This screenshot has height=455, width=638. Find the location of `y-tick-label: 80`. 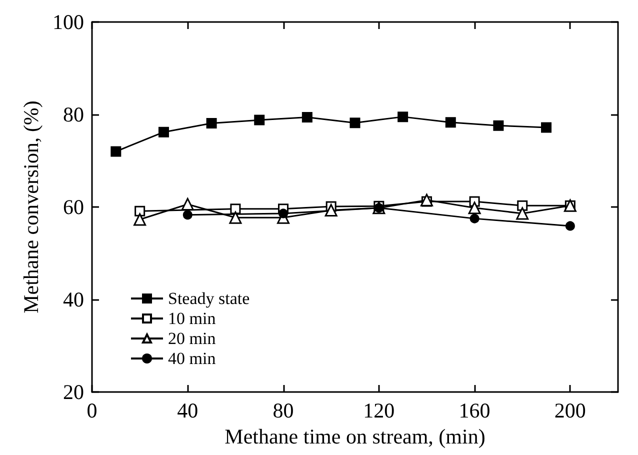

y-tick-label: 80 is located at coordinates (73, 114).